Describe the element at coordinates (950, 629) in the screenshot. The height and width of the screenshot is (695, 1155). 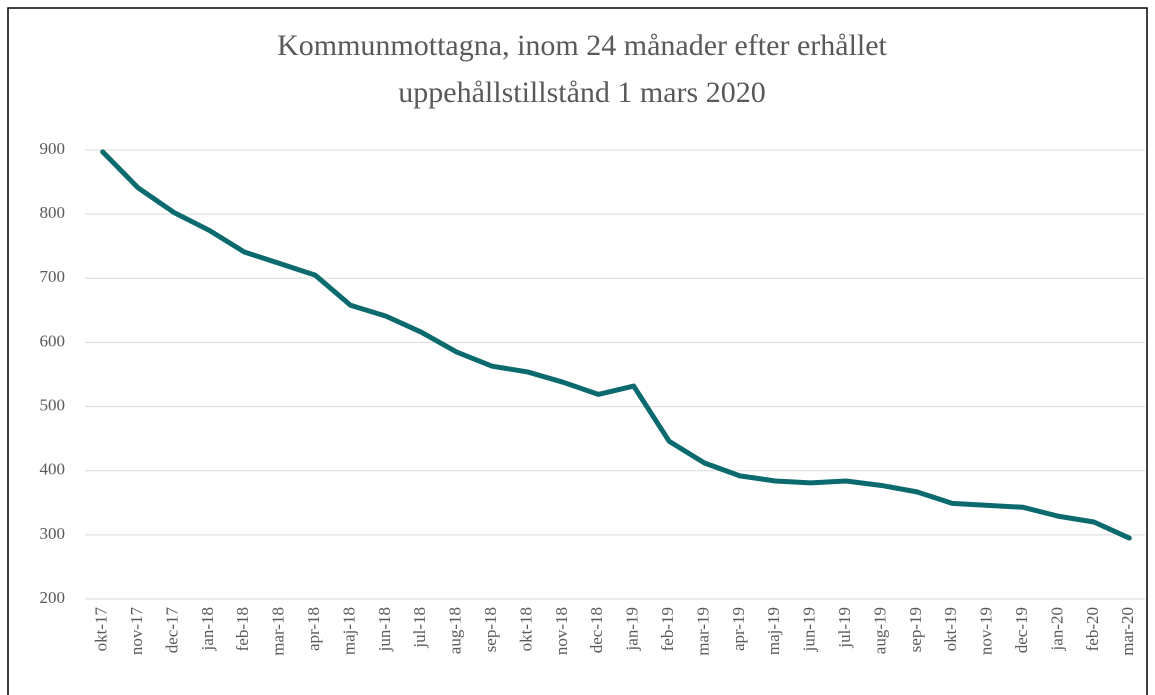
I see `x-tick-label: okt-19` at that location.